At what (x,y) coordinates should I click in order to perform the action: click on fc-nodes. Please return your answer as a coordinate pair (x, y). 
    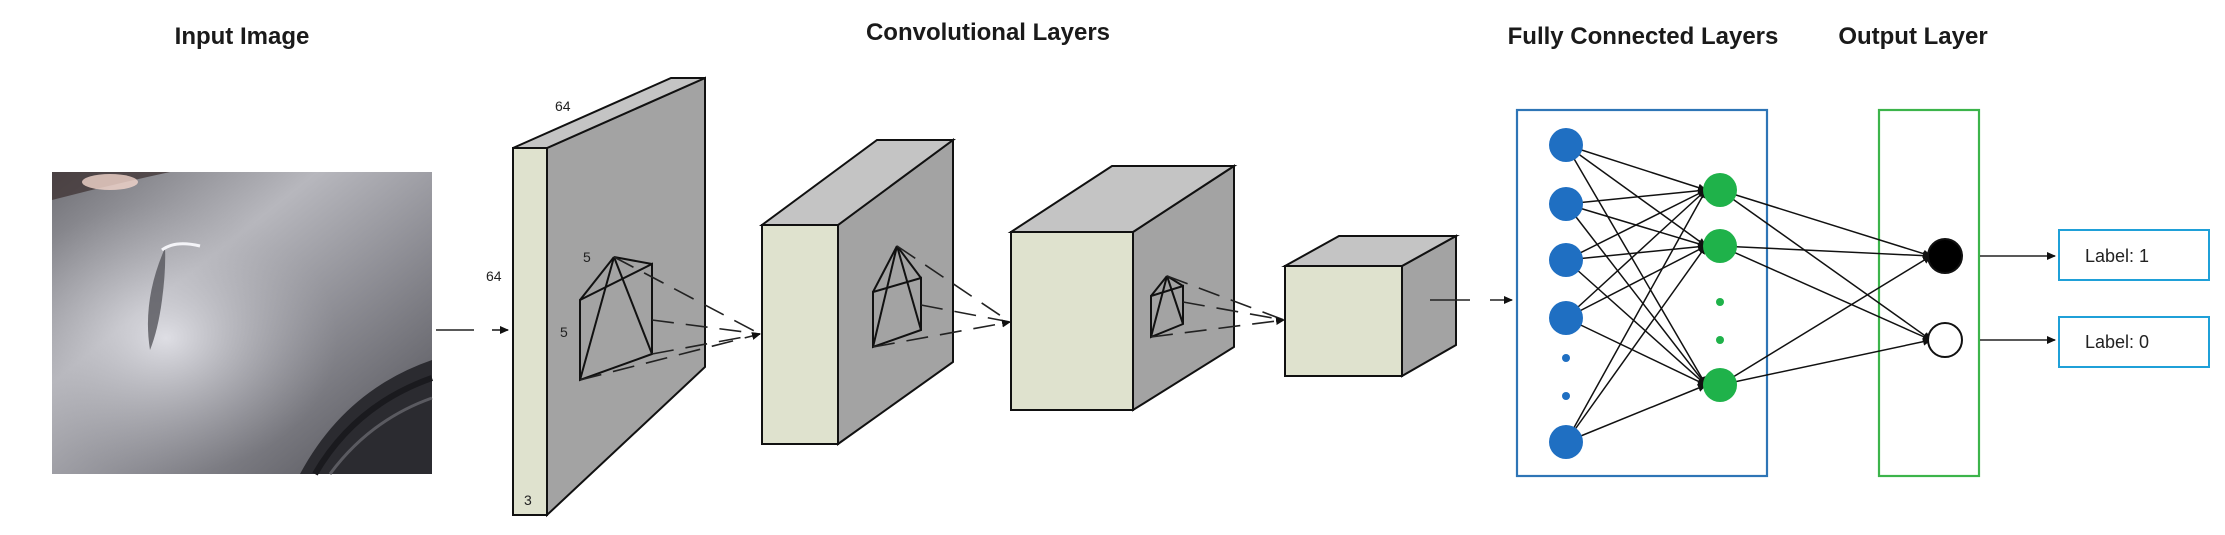
    Looking at the image, I should click on (1756, 293).